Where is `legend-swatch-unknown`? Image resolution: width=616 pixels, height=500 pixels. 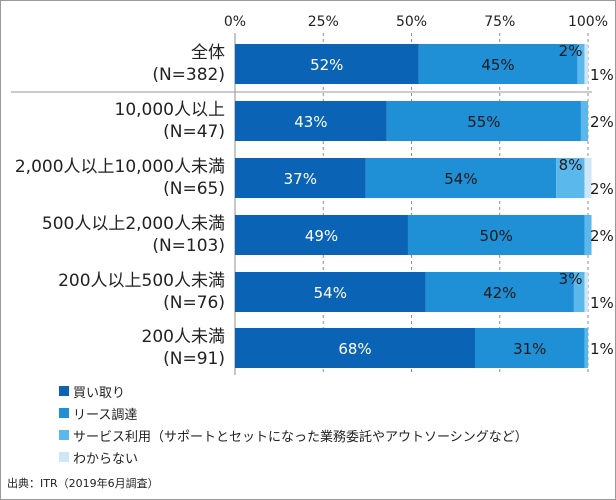 legend-swatch-unknown is located at coordinates (64, 457).